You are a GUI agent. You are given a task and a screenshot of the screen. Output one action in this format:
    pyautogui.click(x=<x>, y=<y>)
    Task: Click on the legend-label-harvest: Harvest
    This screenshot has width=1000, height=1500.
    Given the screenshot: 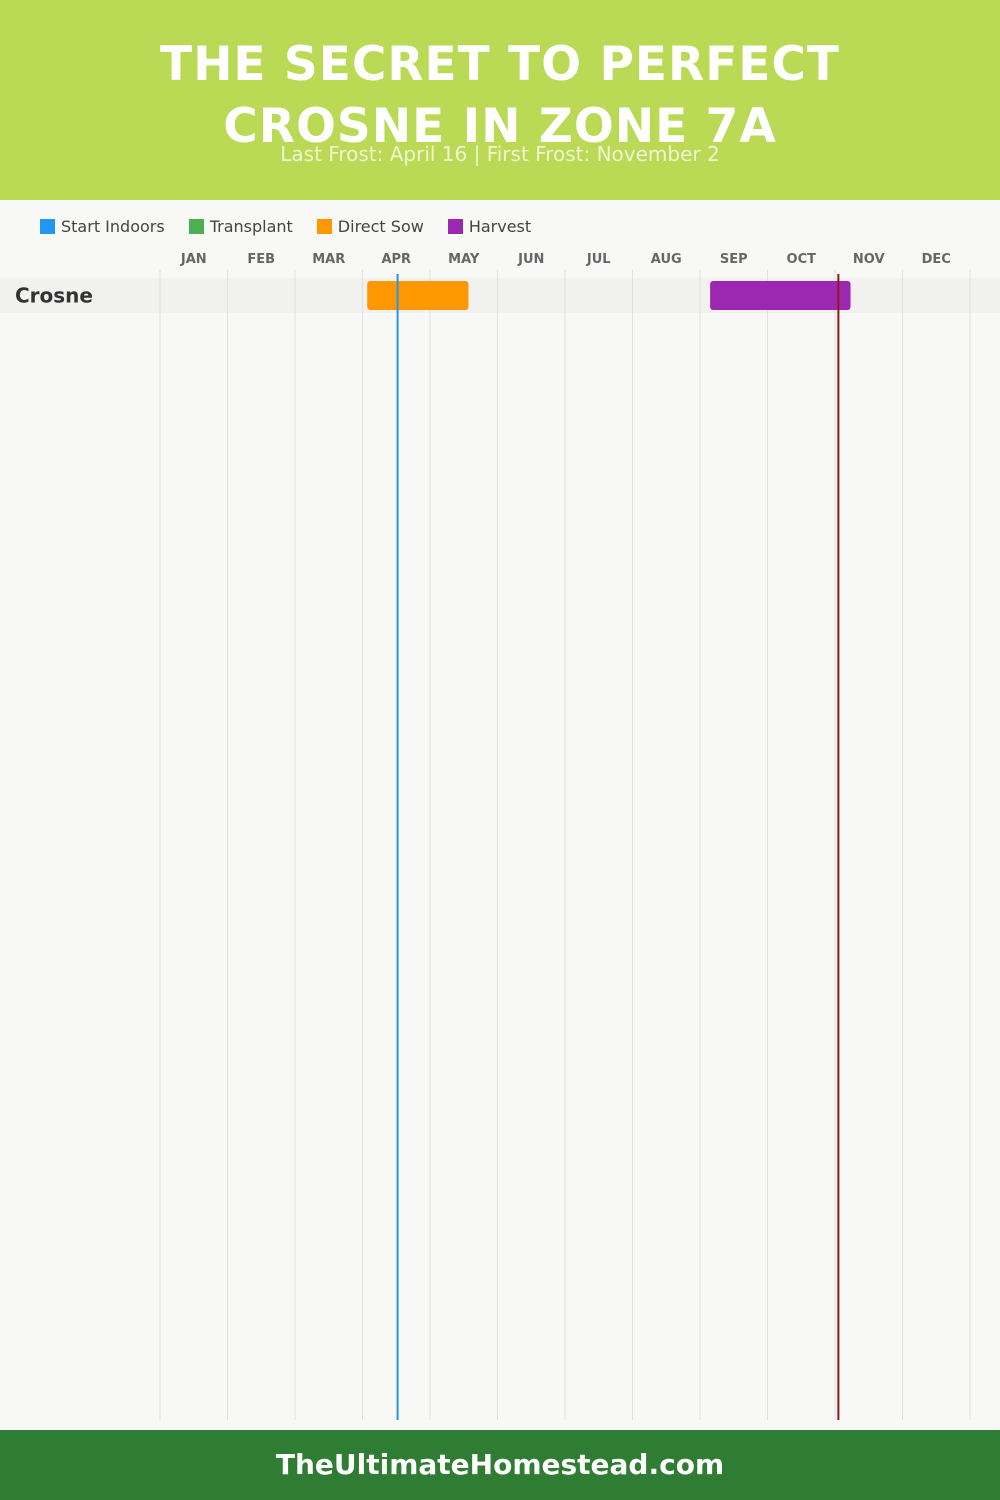 What is the action you would take?
    pyautogui.click(x=500, y=226)
    